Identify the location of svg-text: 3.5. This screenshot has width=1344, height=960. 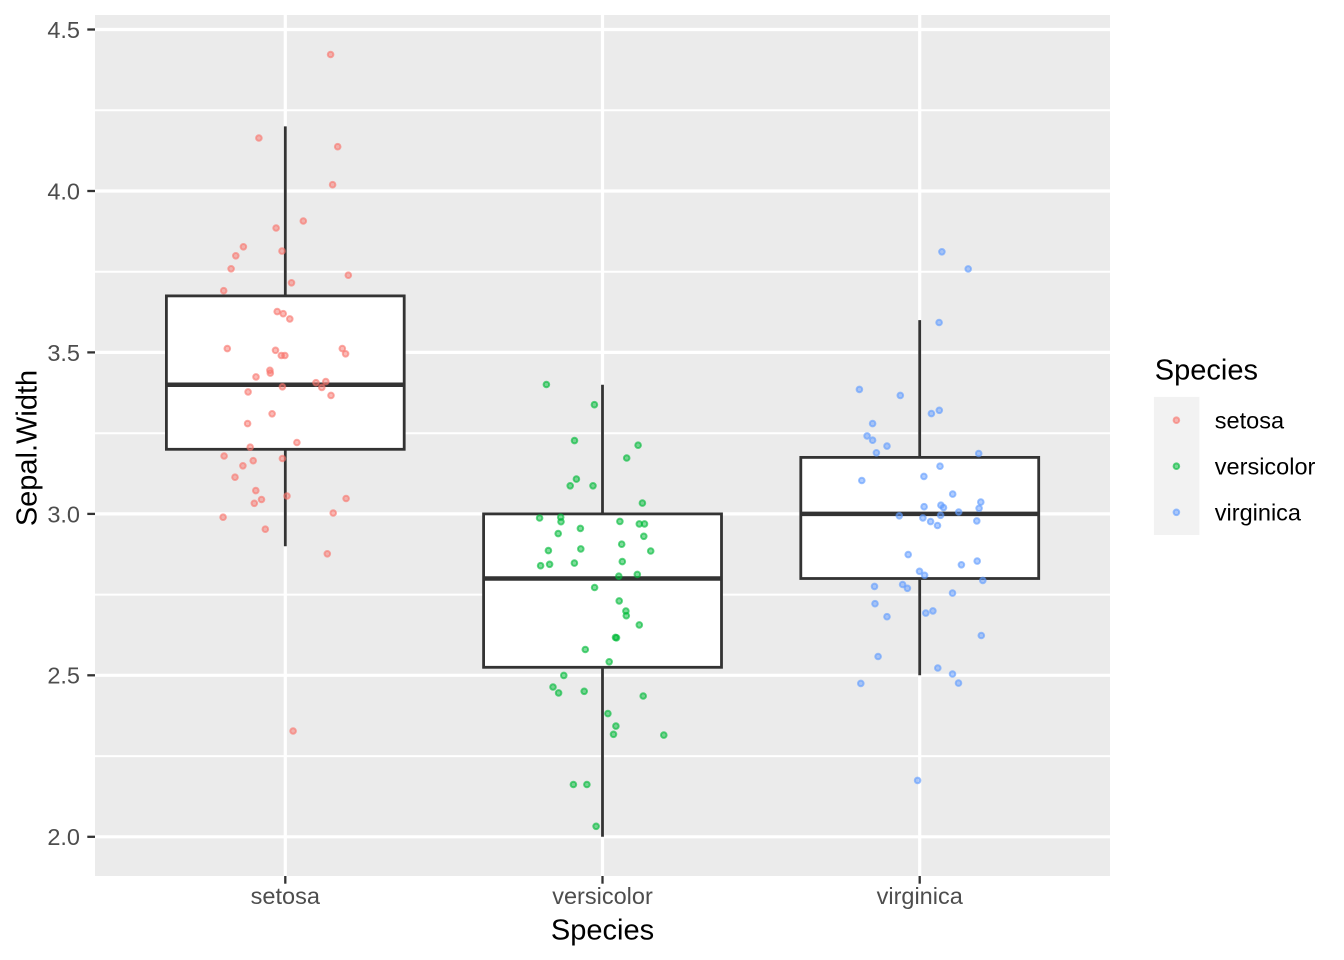
(63, 353).